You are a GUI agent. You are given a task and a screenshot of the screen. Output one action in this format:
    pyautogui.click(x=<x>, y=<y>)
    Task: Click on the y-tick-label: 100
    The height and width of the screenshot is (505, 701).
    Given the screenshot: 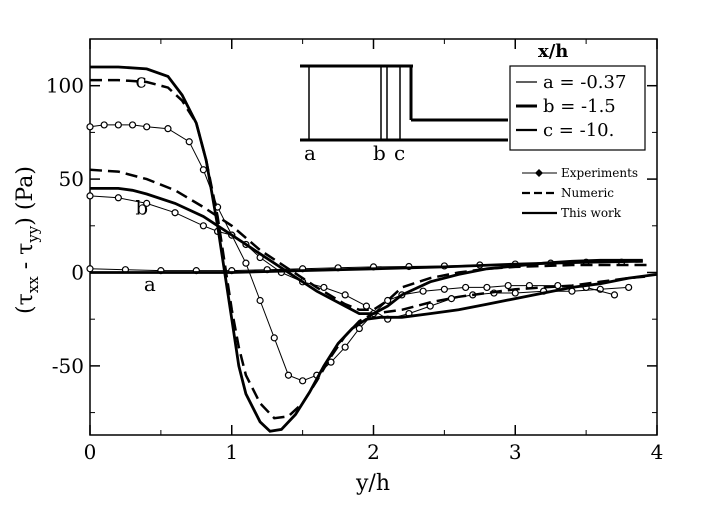 What is the action you would take?
    pyautogui.click(x=65, y=86)
    